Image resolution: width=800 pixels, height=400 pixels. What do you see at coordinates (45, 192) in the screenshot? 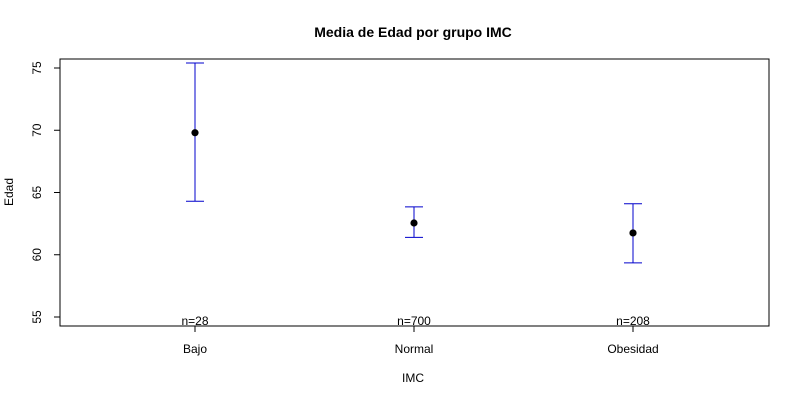
I see `y-axis: 55 60 65 70 75` at bounding box center [45, 192].